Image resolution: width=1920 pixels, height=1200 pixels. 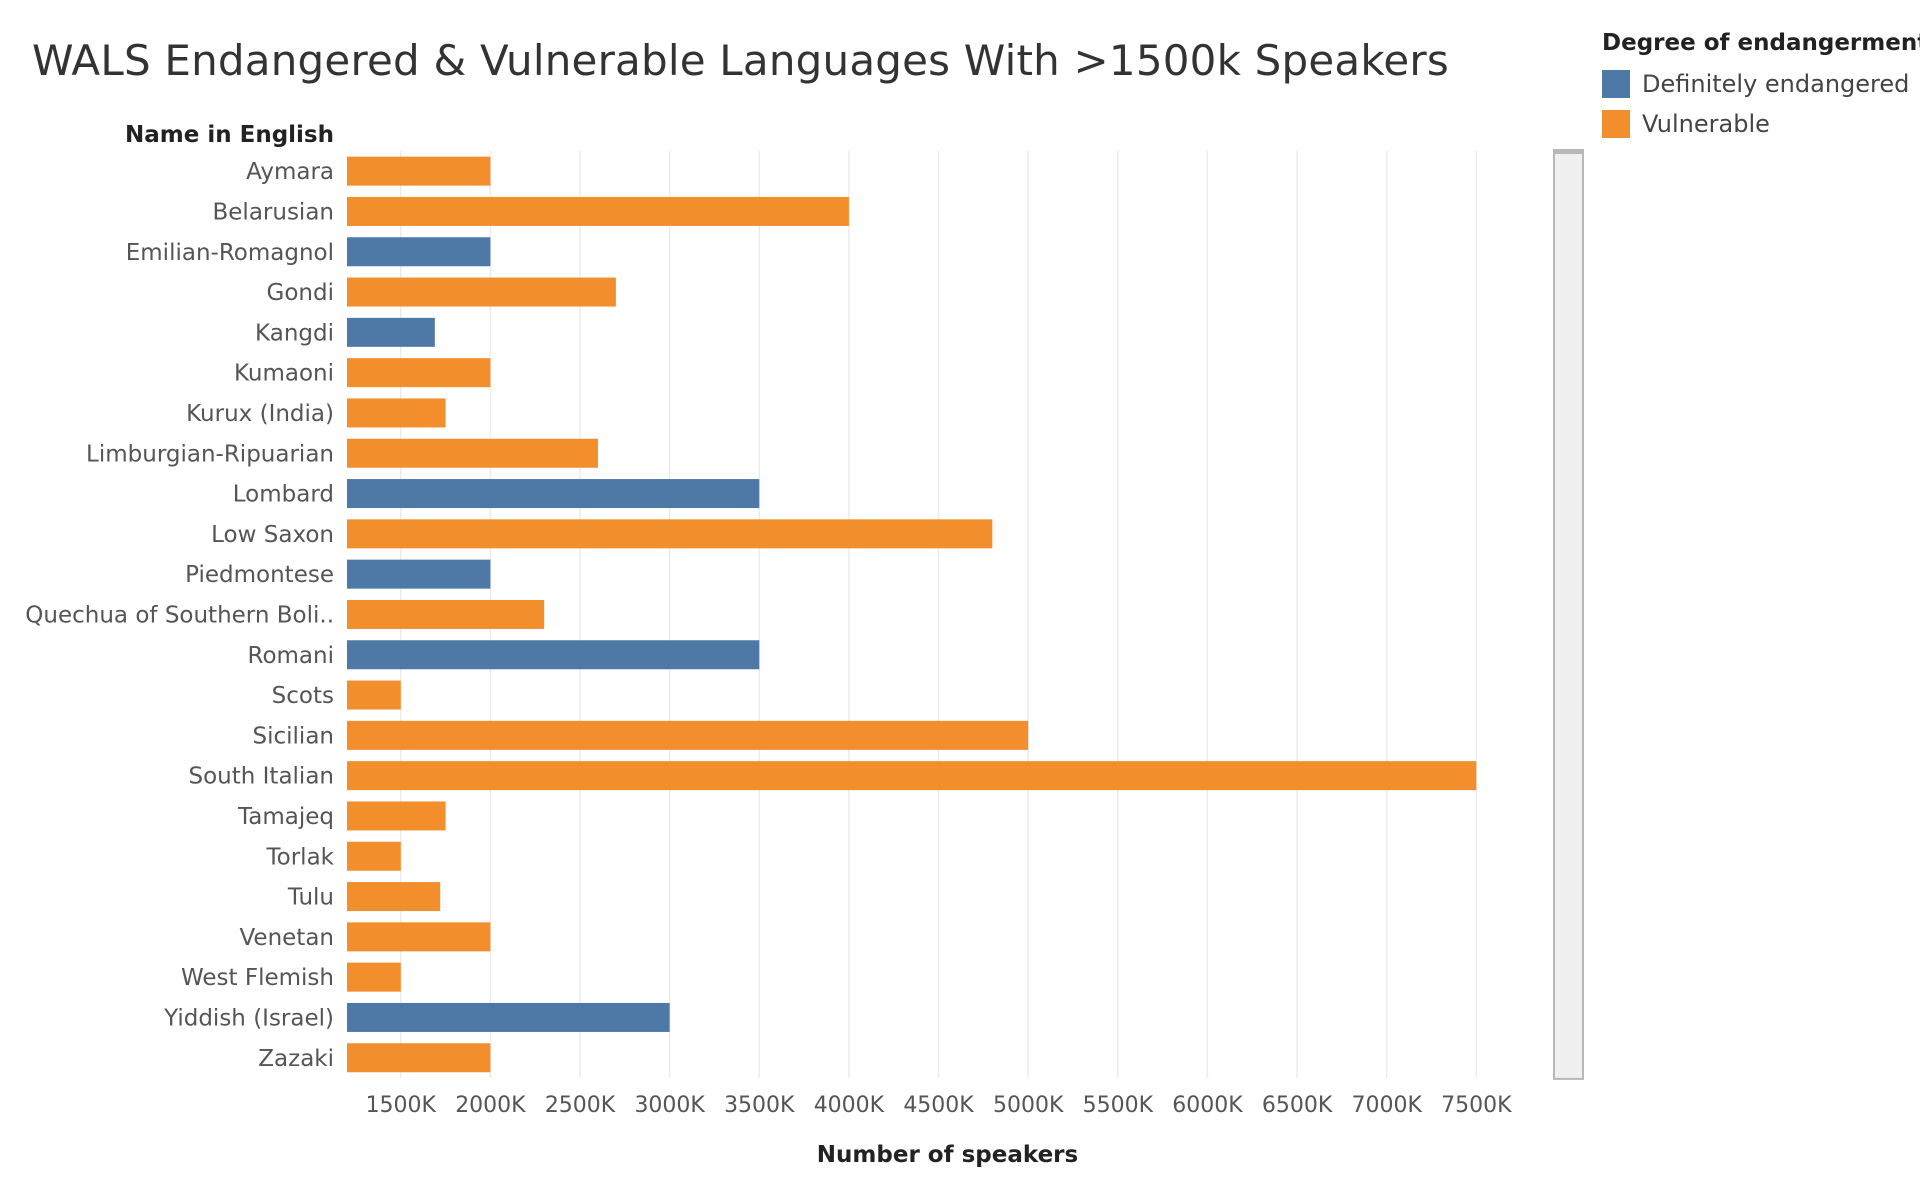 I want to click on bar-scots, so click(x=374, y=695).